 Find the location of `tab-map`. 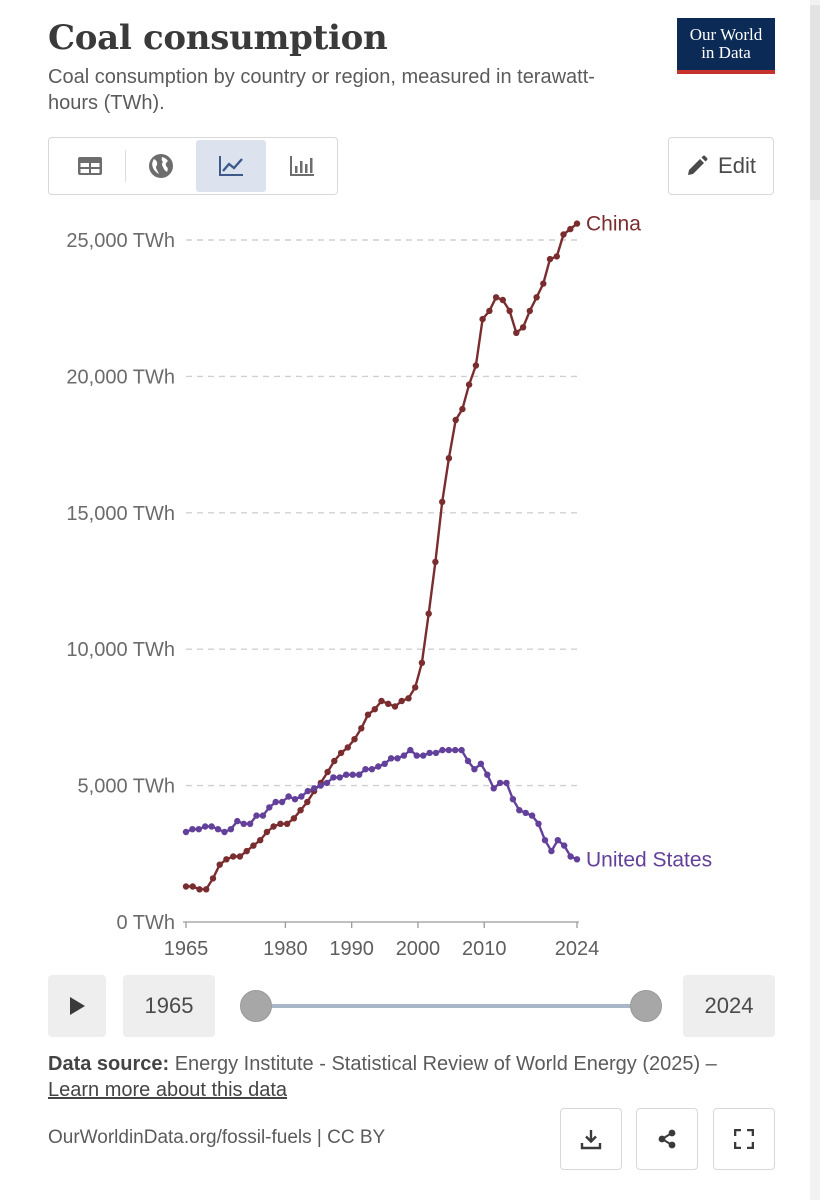

tab-map is located at coordinates (161, 166).